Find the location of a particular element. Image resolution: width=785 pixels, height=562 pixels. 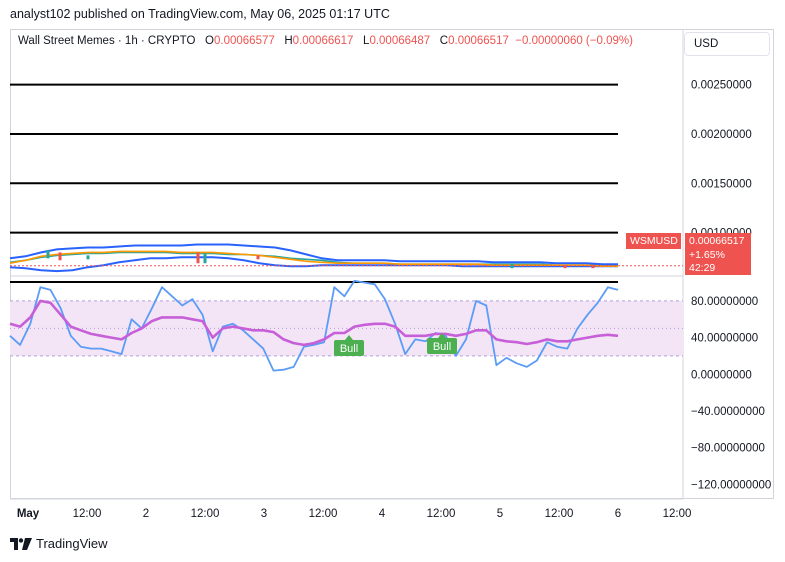

oscillator-axis-label: 40.00000000 is located at coordinates (724, 339).